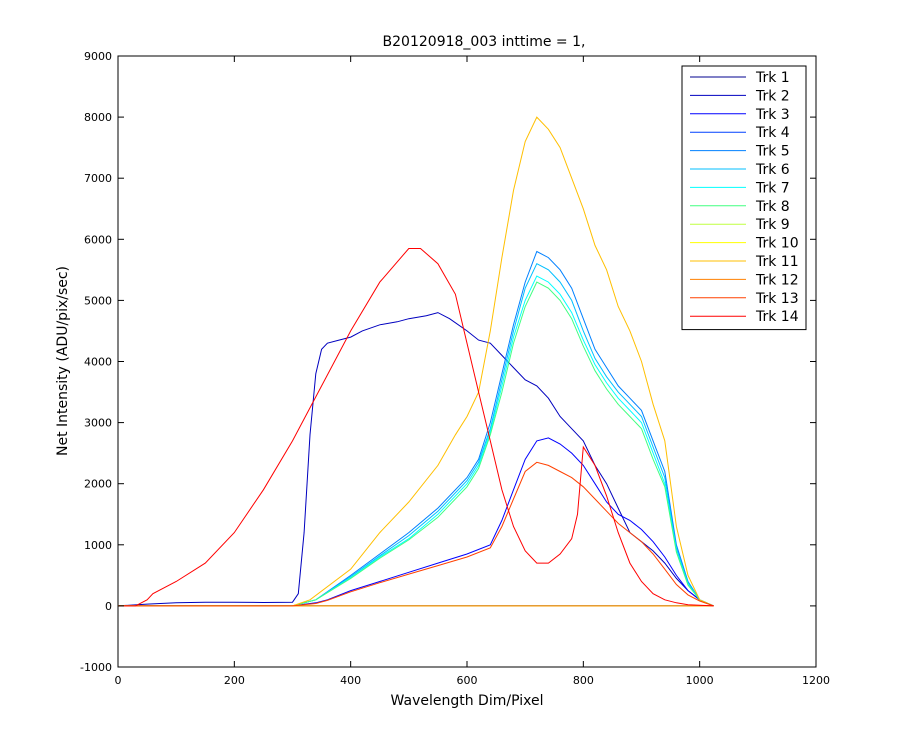 The height and width of the screenshot is (750, 900). Describe the element at coordinates (772, 78) in the screenshot. I see `legend-label-trk-1: Trk 1` at that location.